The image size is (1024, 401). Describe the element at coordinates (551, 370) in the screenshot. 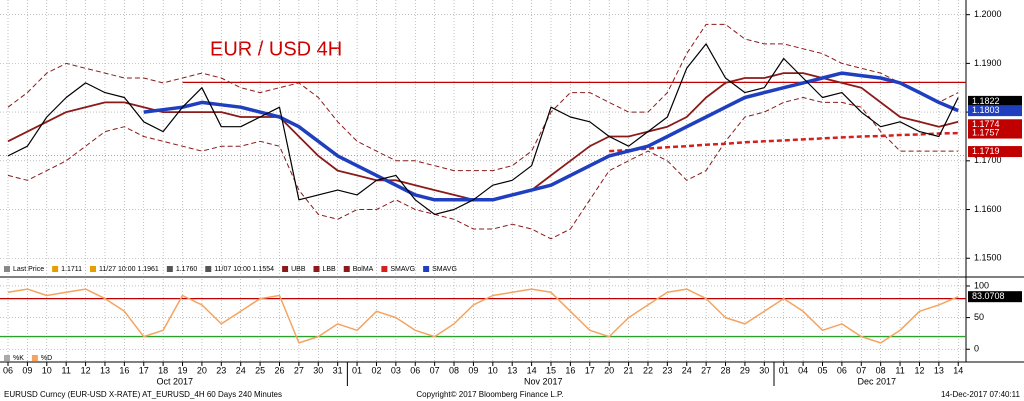

I see `x-tick-label: 15` at that location.